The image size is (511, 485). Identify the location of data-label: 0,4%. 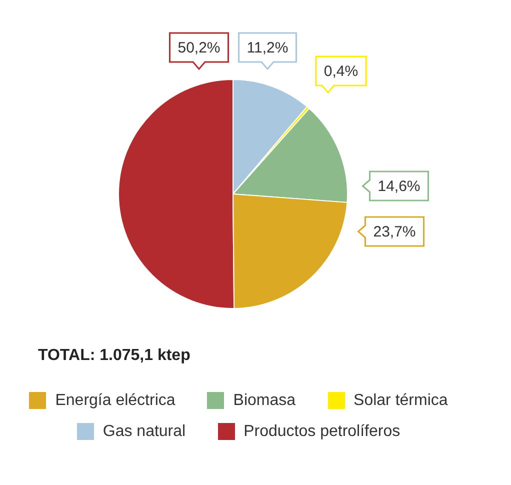
(341, 71).